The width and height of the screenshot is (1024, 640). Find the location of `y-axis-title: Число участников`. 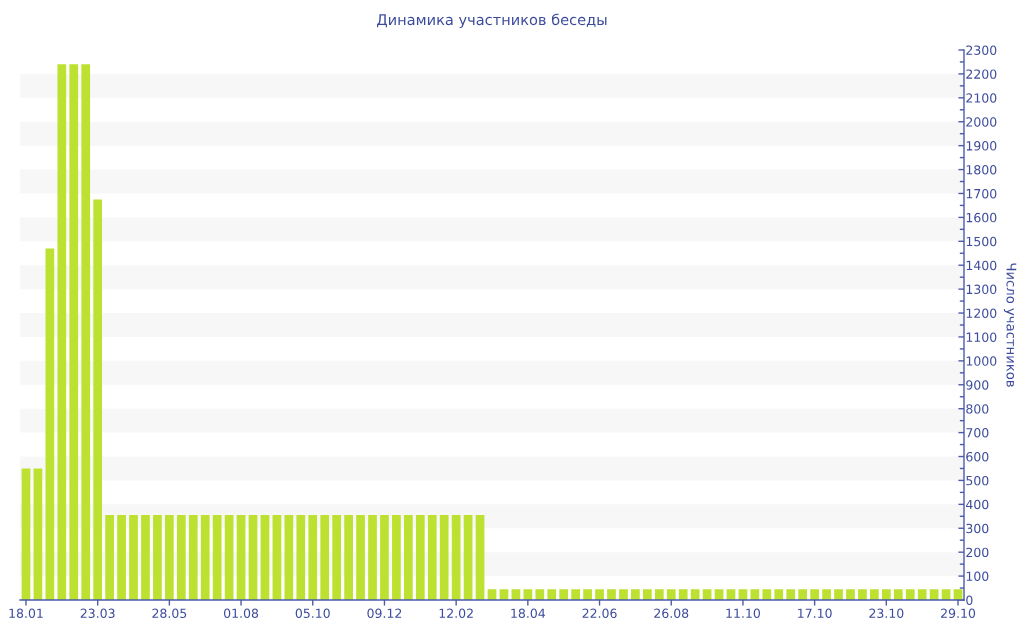

y-axis-title: Число участников is located at coordinates (1010, 325).